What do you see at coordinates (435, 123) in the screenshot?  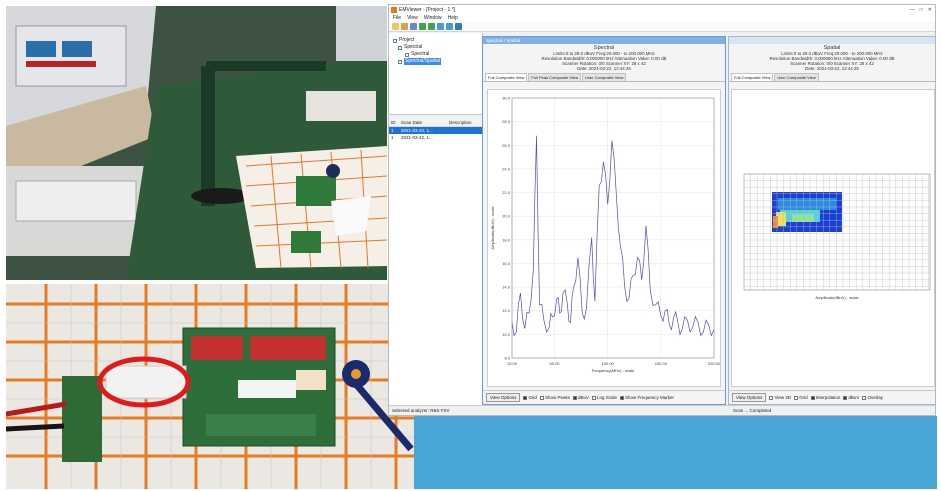 I see `scan-list-header: ID Scan Date Description` at bounding box center [435, 123].